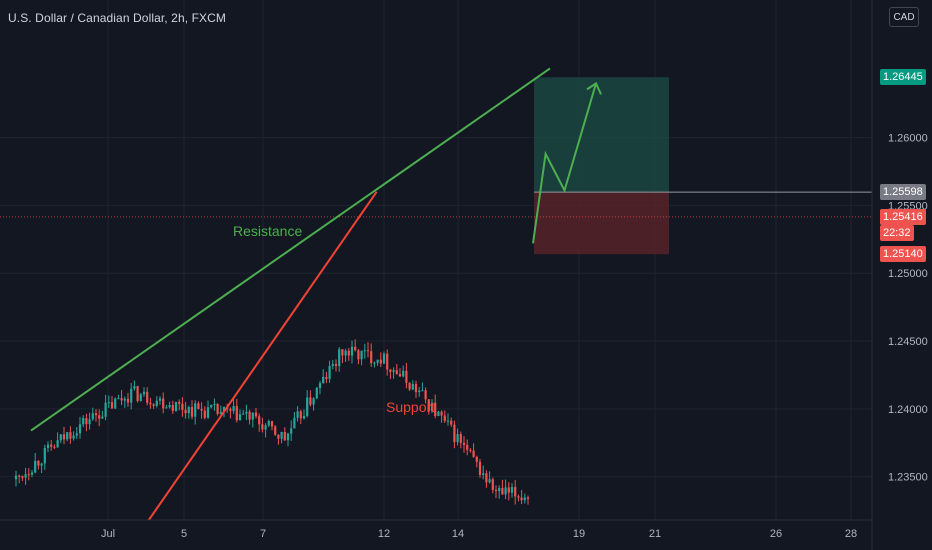 This screenshot has width=932, height=550. What do you see at coordinates (579, 534) in the screenshot?
I see `x-tick-label: 19` at bounding box center [579, 534].